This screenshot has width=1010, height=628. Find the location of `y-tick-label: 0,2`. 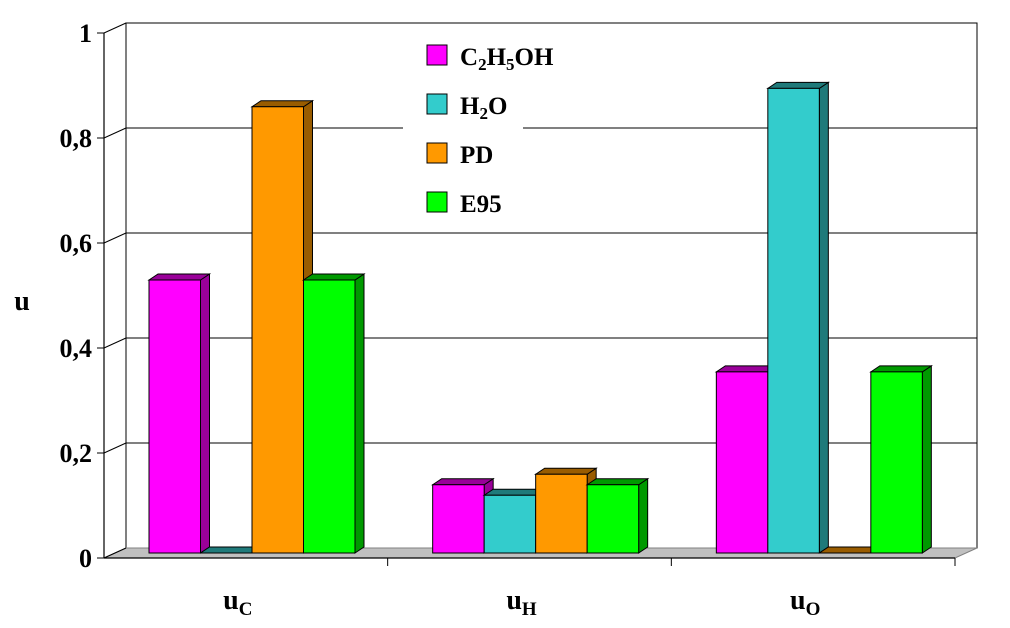

y-tick-label: 0,2 is located at coordinates (76, 453).